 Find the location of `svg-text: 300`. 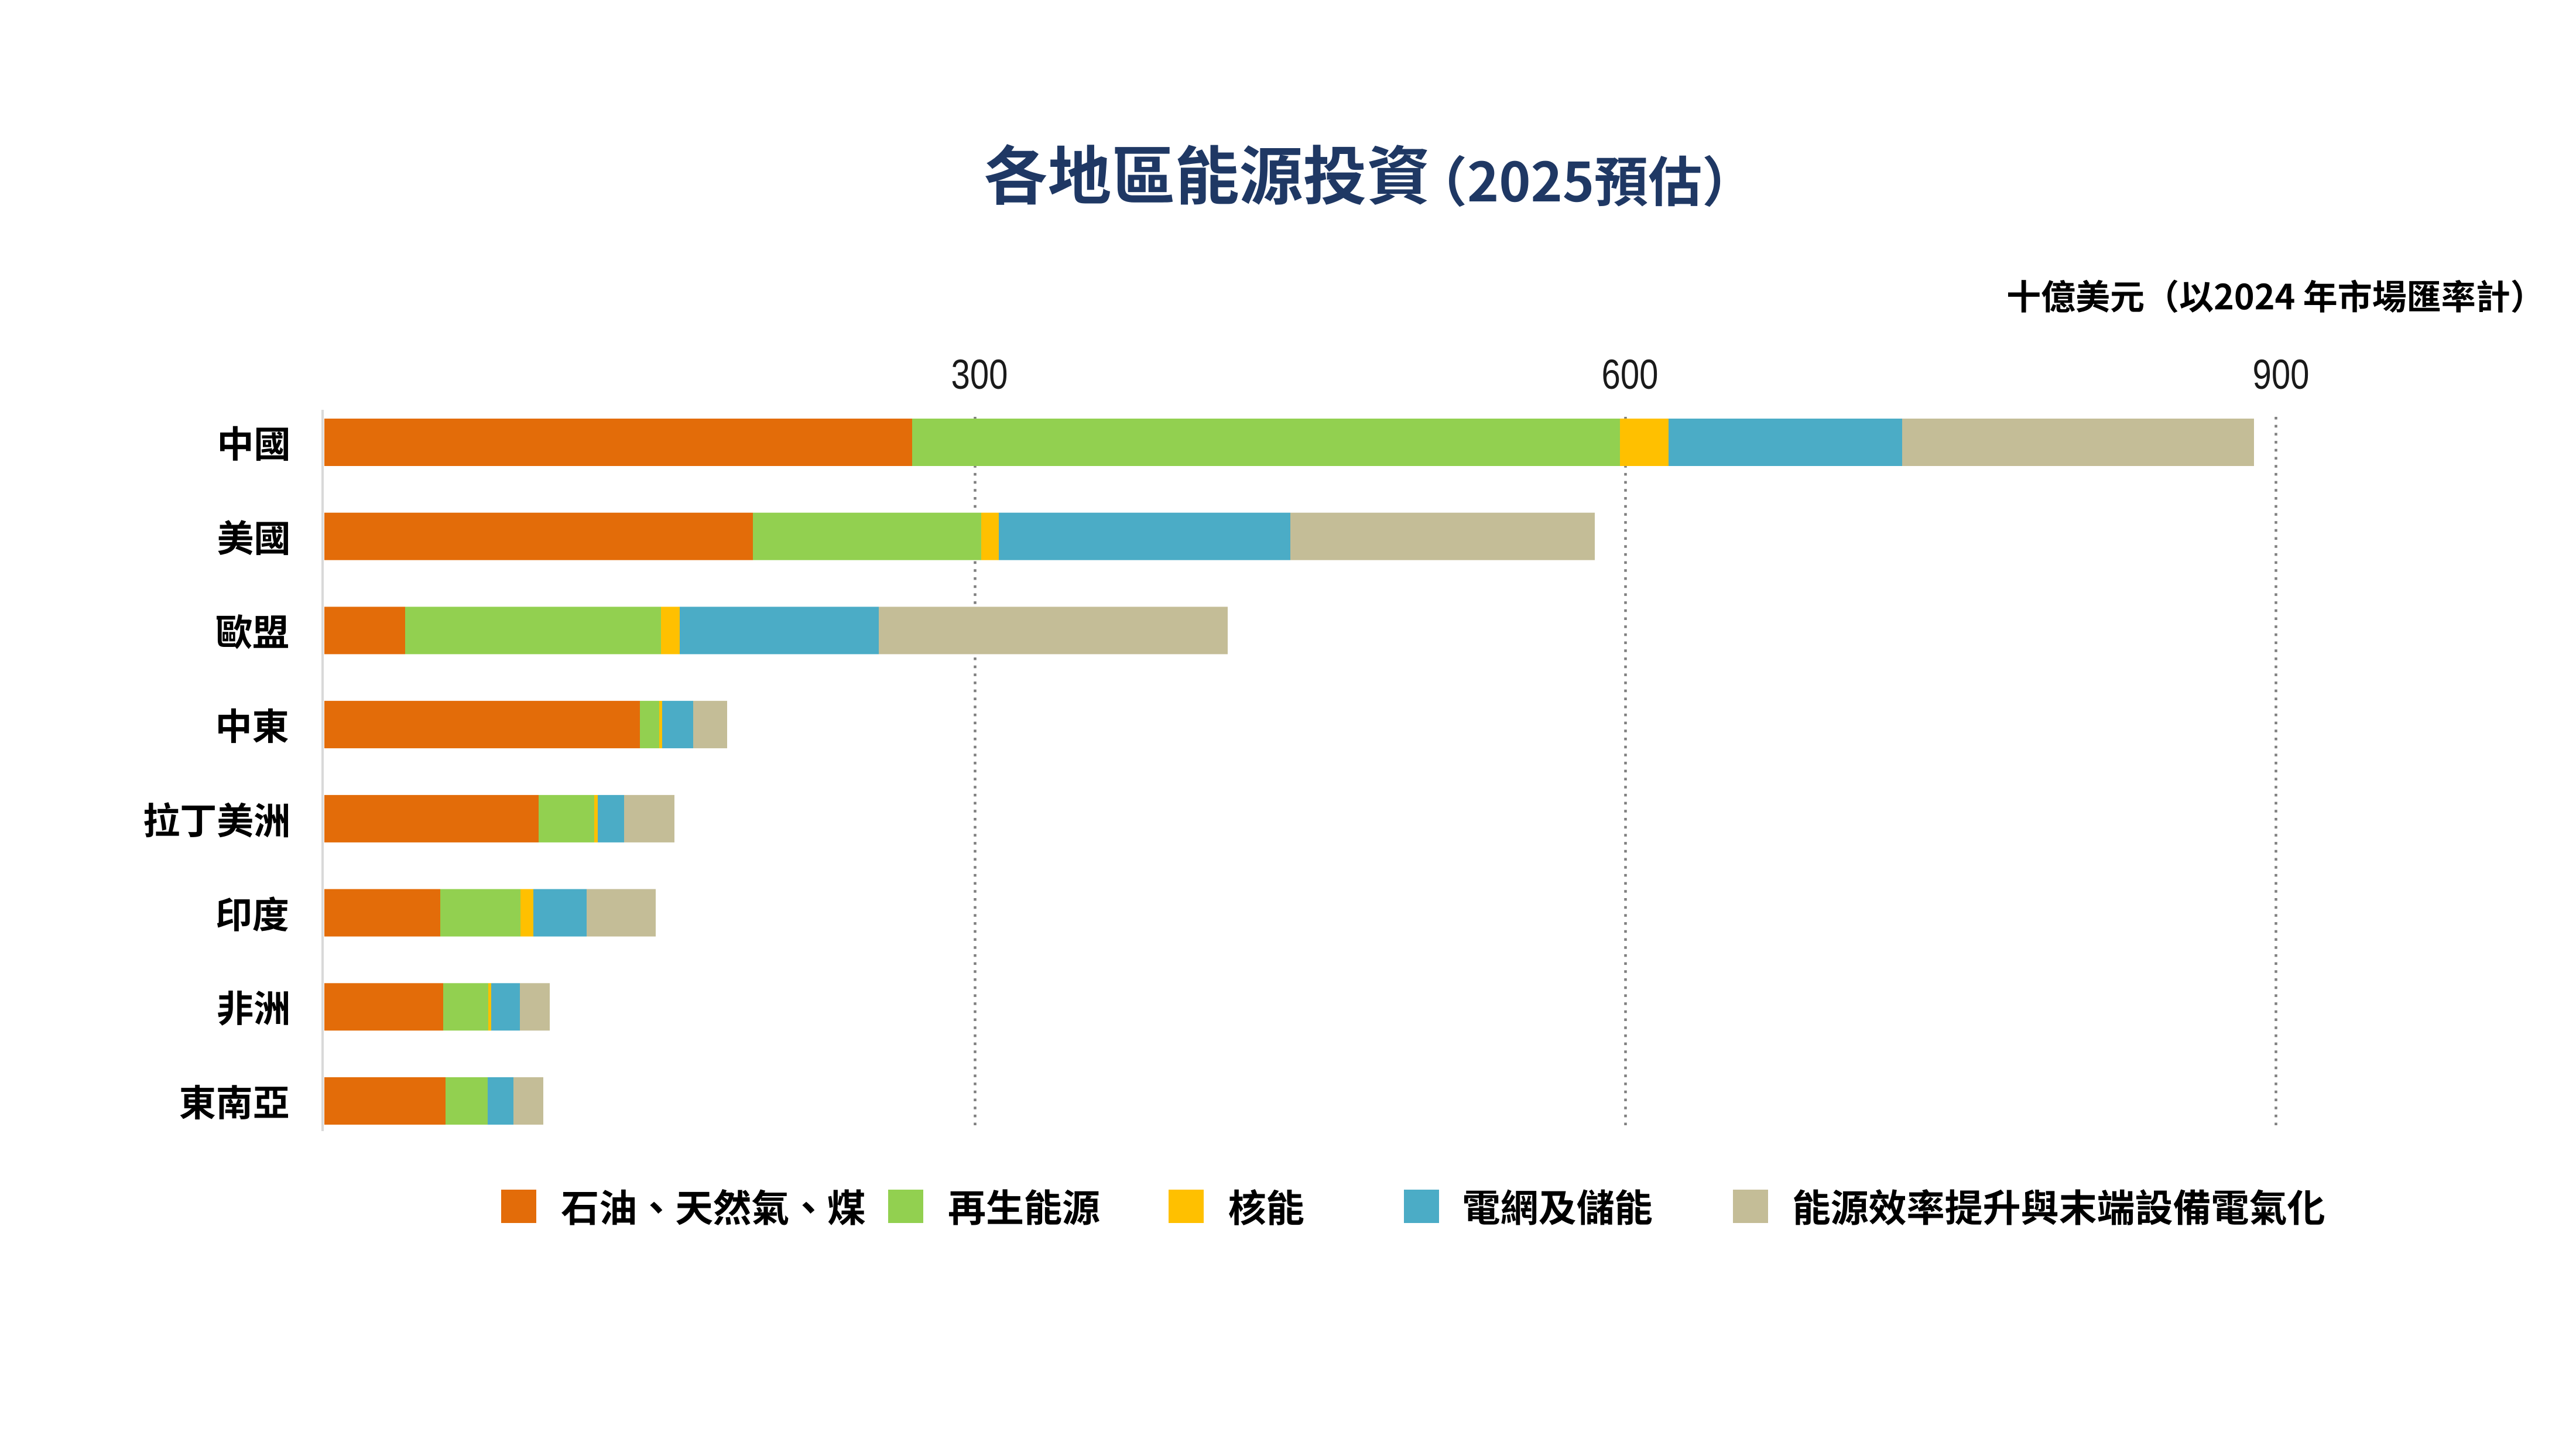

svg-text: 300 is located at coordinates (979, 375).